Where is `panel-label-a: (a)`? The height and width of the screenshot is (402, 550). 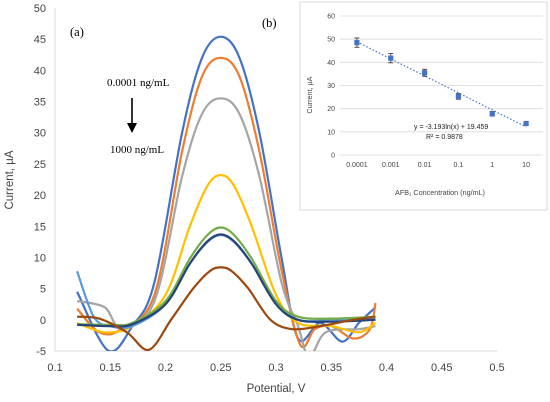 panel-label-a: (a) is located at coordinates (77, 32).